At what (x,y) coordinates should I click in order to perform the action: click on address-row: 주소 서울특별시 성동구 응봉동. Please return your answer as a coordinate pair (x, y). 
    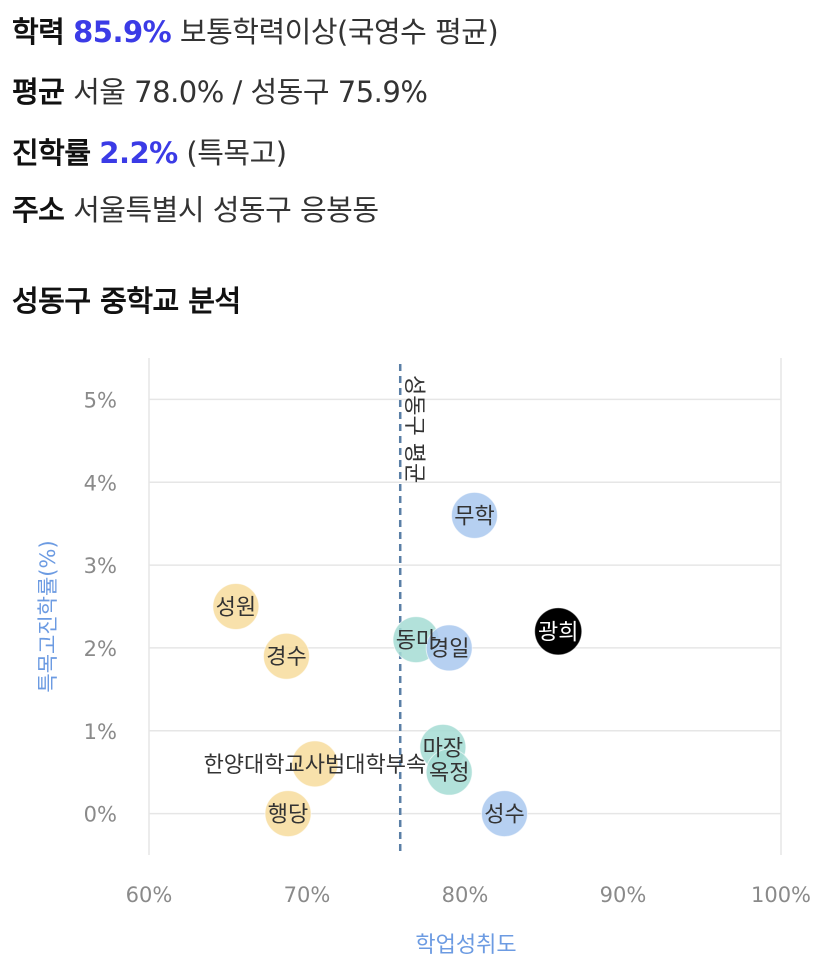
    Looking at the image, I should click on (195, 210).